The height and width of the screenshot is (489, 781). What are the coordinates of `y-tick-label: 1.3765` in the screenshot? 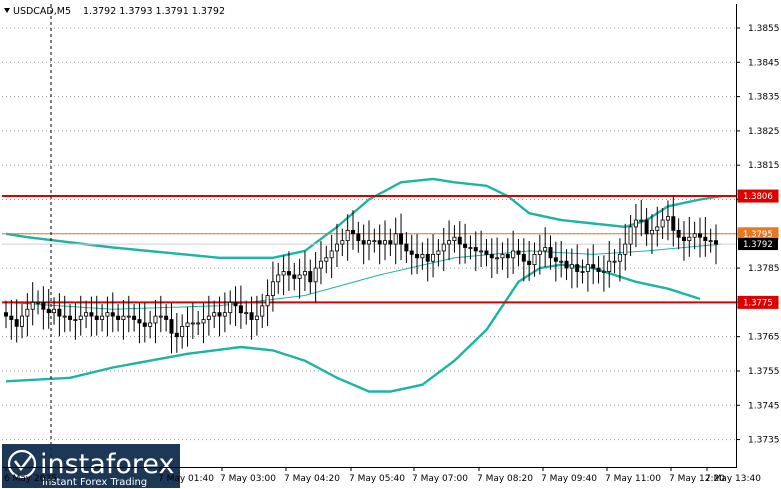 It's located at (764, 338).